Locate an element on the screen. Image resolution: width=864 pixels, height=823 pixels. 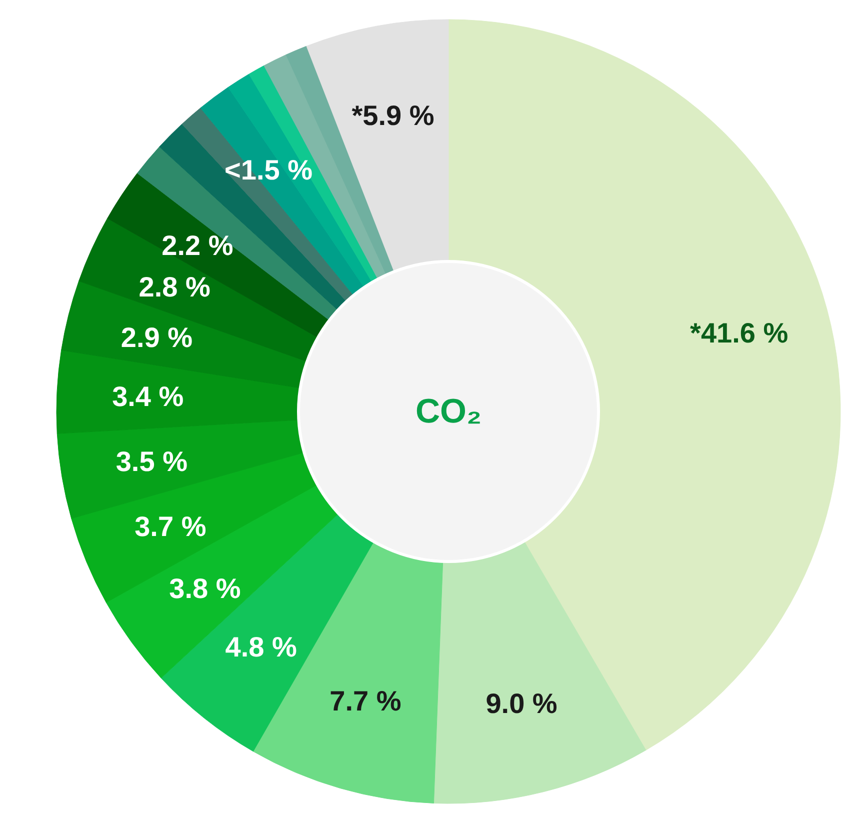
data-label: 2.9 % is located at coordinates (156, 338).